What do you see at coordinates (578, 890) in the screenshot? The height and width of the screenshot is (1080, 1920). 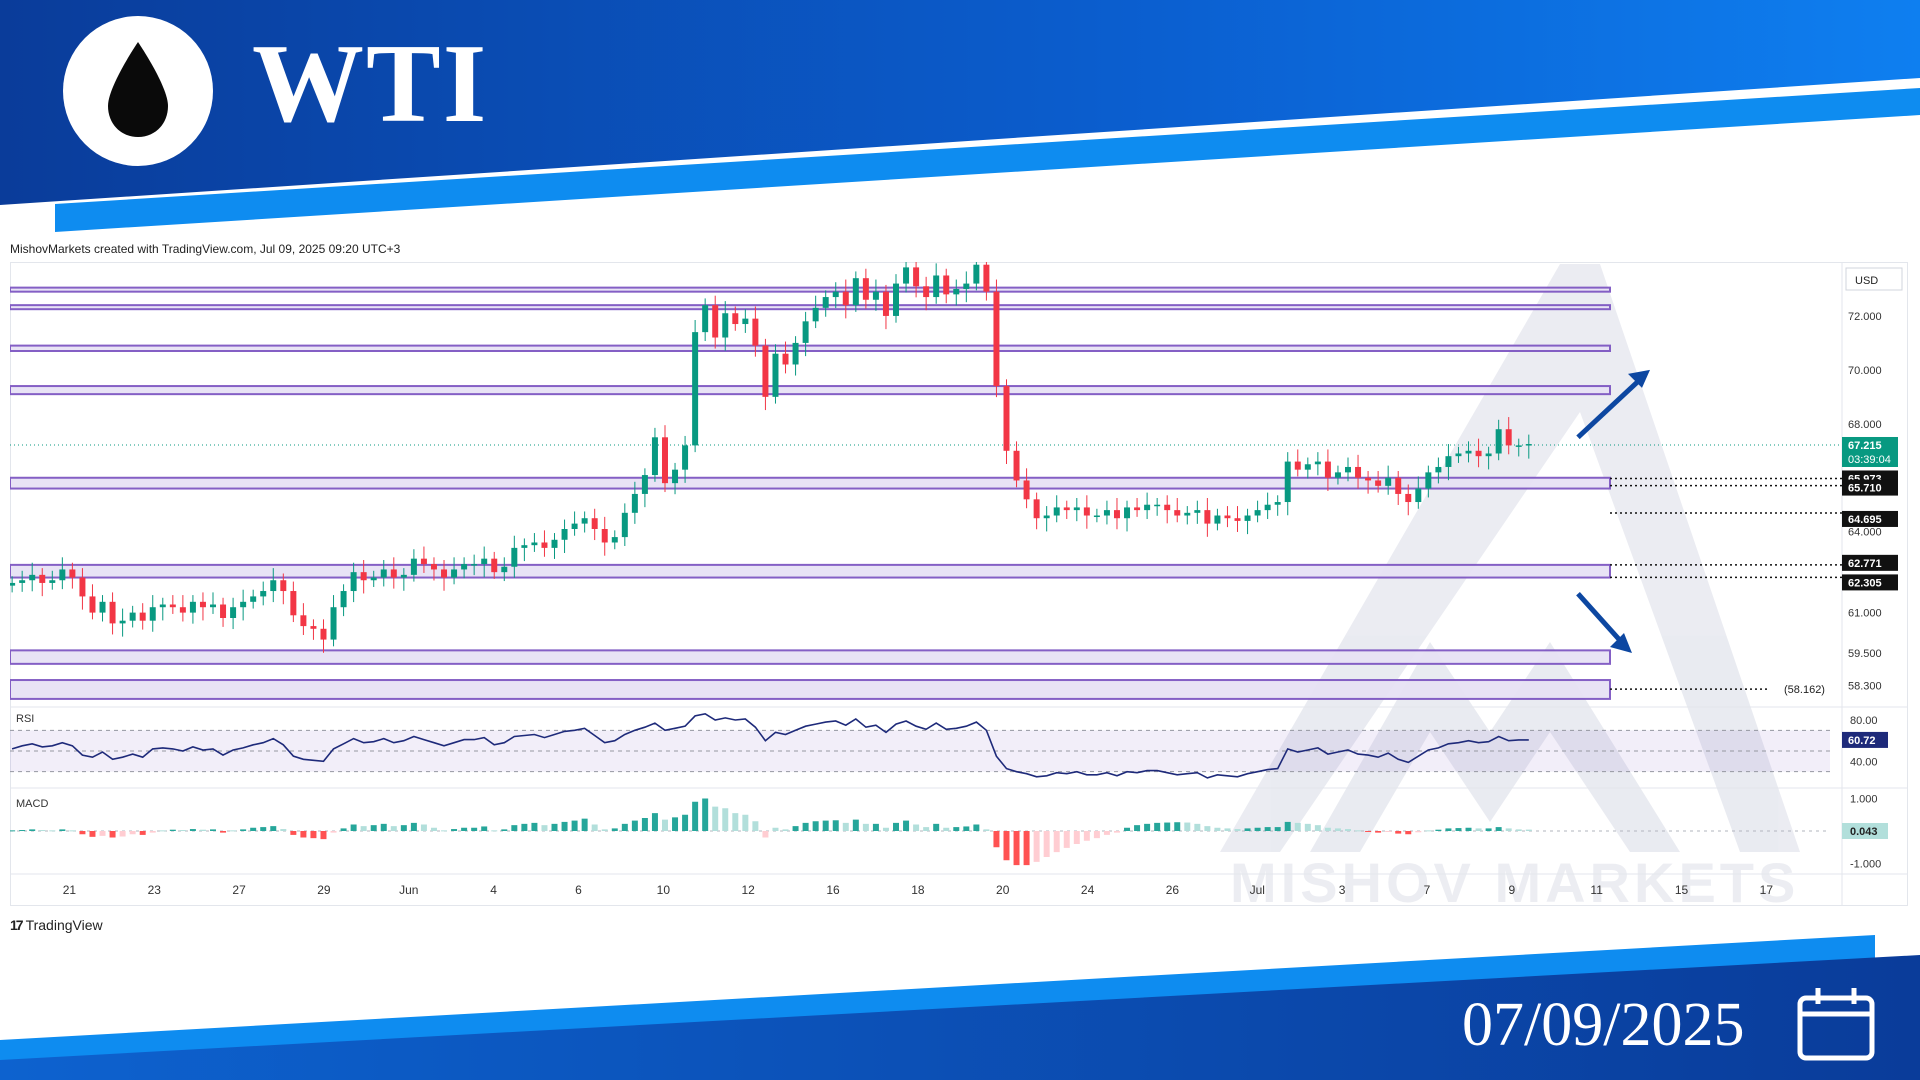 I see `x-tick-label: 6` at bounding box center [578, 890].